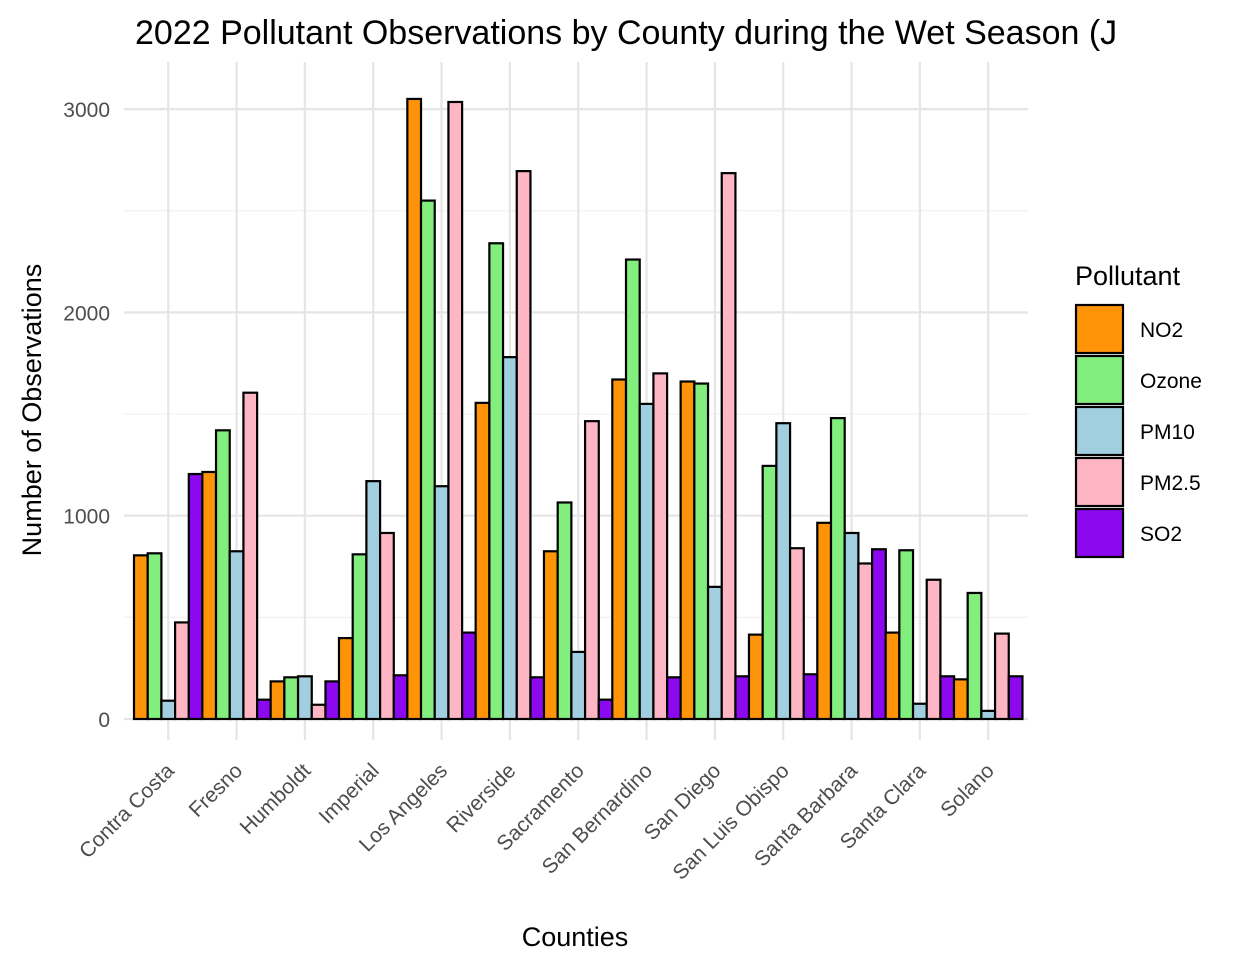 This screenshot has width=1249, height=969. Describe the element at coordinates (291, 698) in the screenshot. I see `bar-ozone-humboldt` at that location.